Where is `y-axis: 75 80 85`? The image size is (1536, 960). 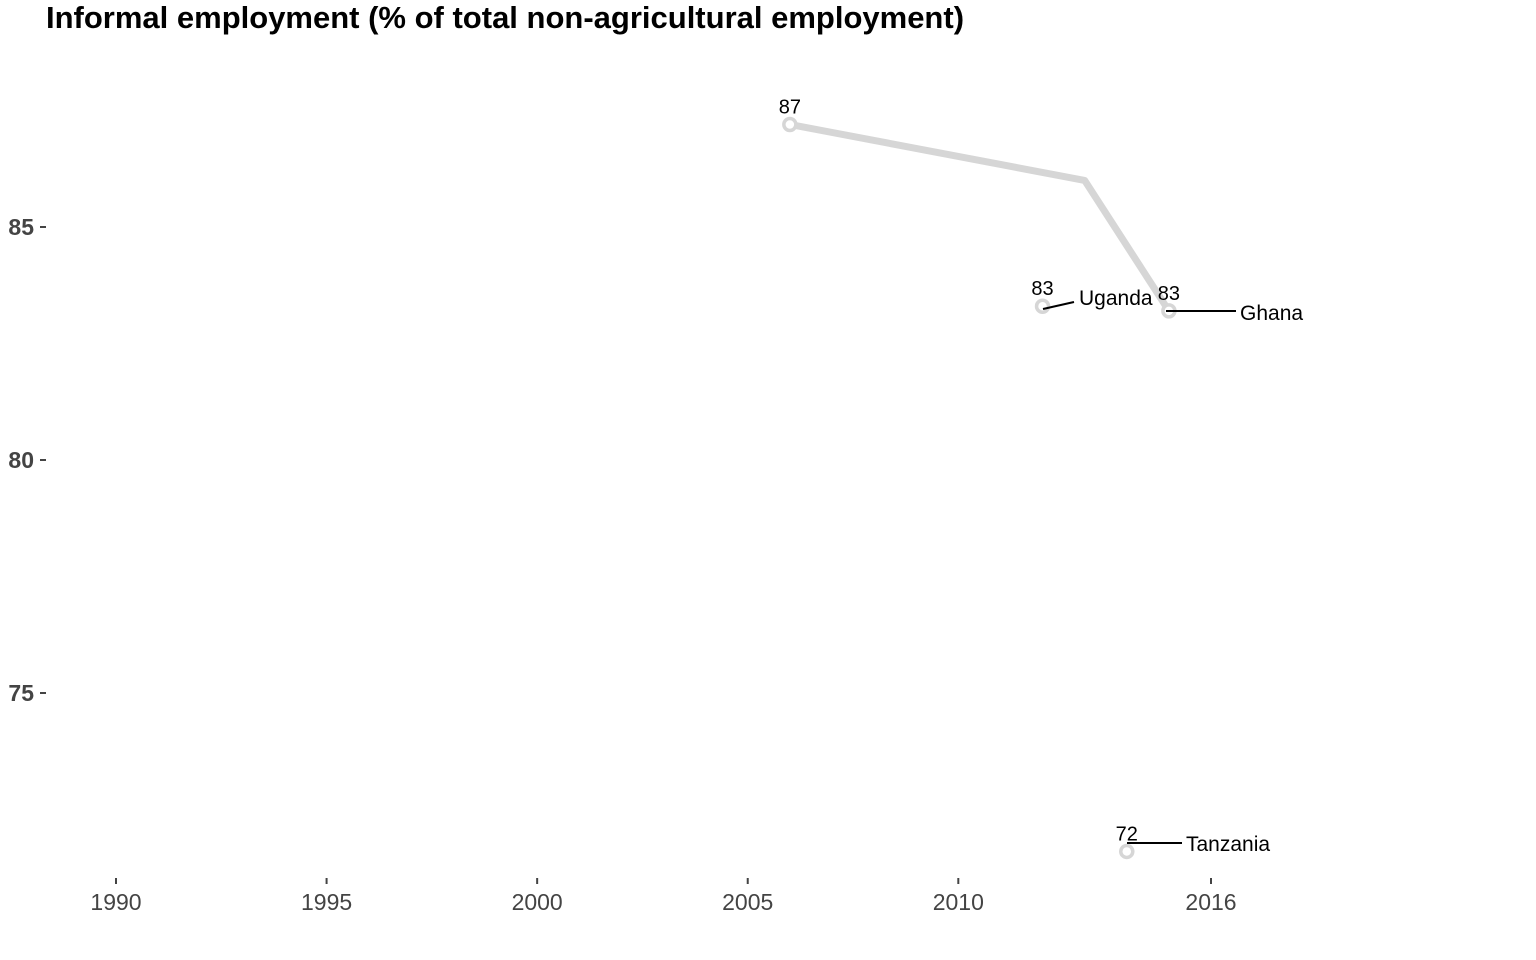
y-axis: 75 80 85 is located at coordinates (27, 460).